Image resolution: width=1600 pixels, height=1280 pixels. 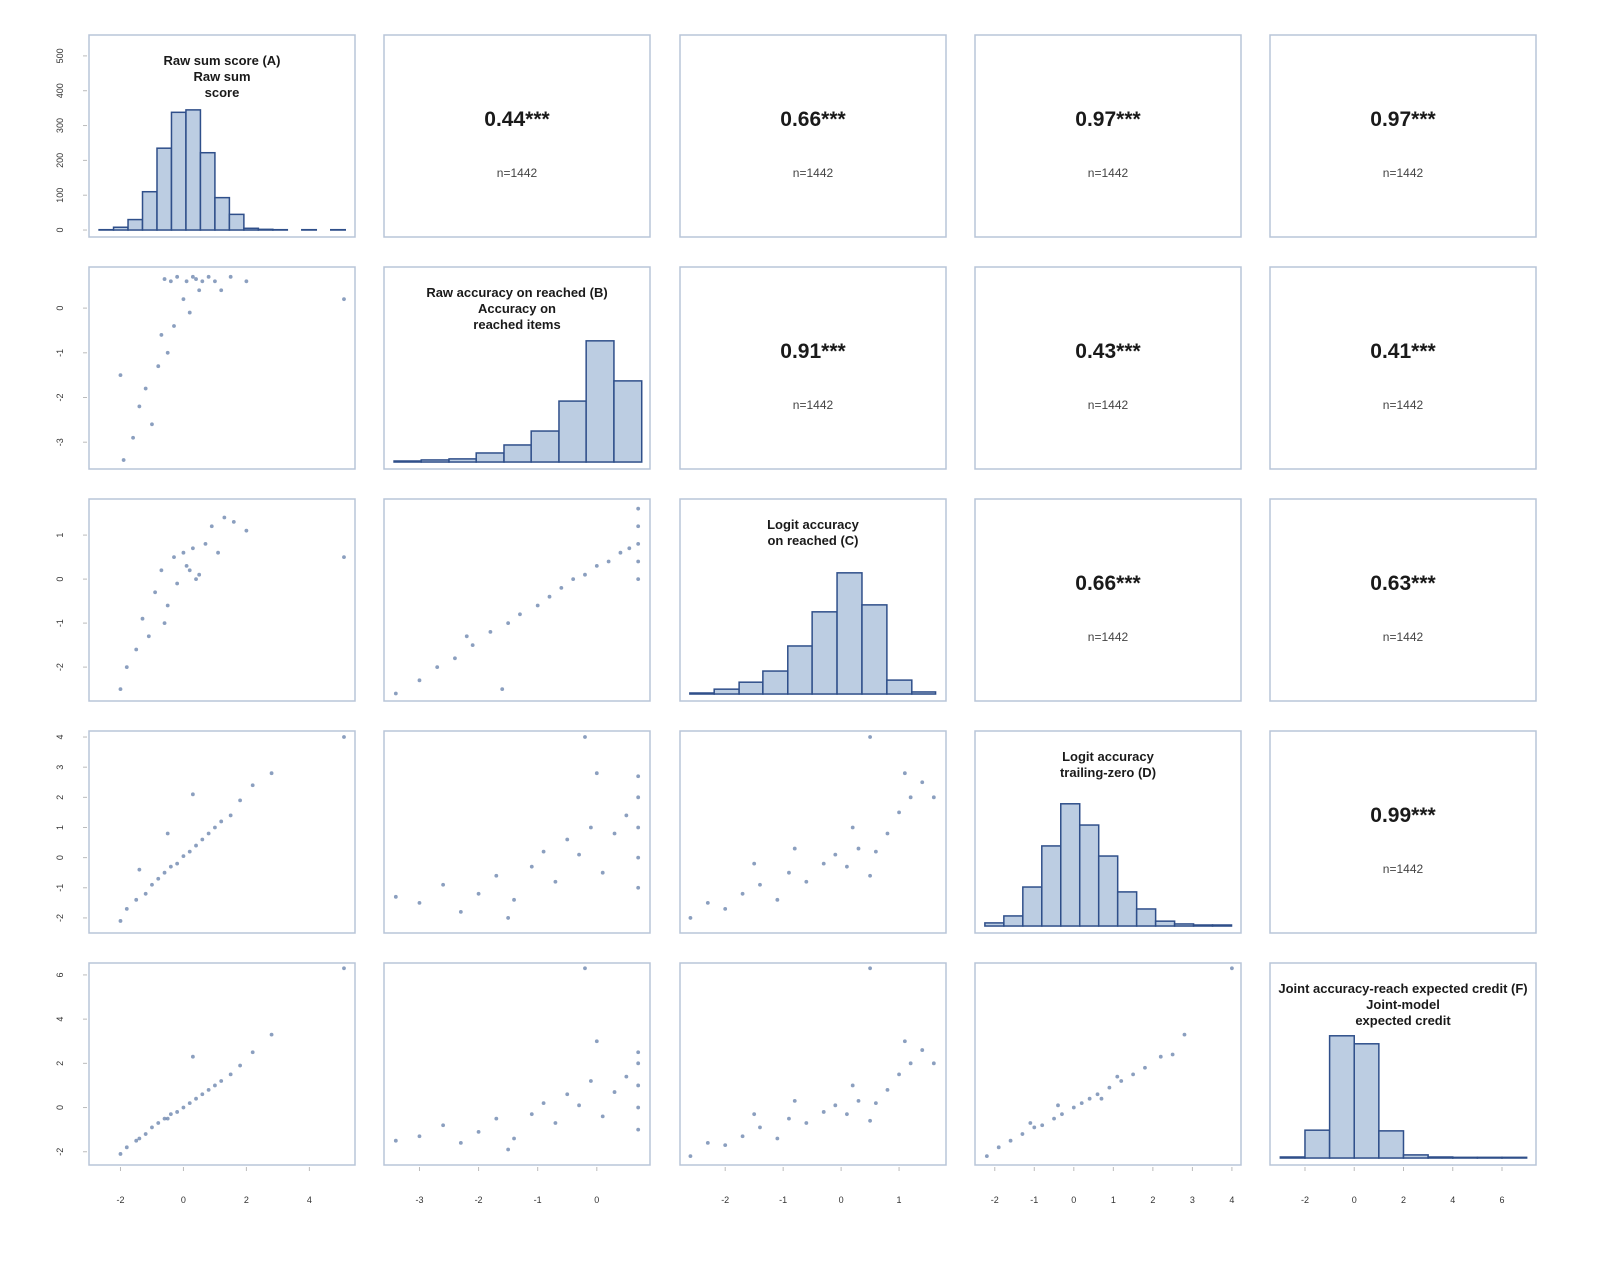 I want to click on diag-label: trailing-zero (D), so click(x=1108, y=772).